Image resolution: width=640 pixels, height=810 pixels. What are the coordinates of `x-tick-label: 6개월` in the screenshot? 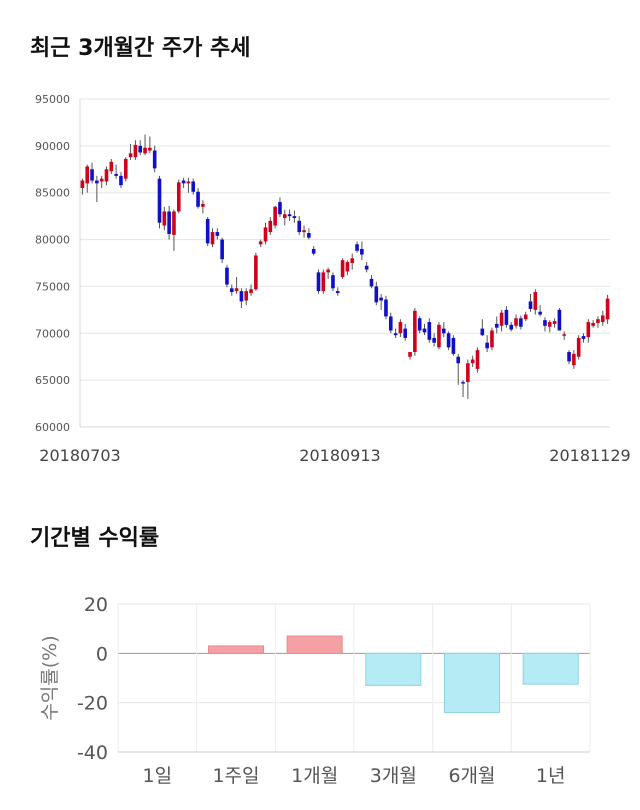 It's located at (471, 776).